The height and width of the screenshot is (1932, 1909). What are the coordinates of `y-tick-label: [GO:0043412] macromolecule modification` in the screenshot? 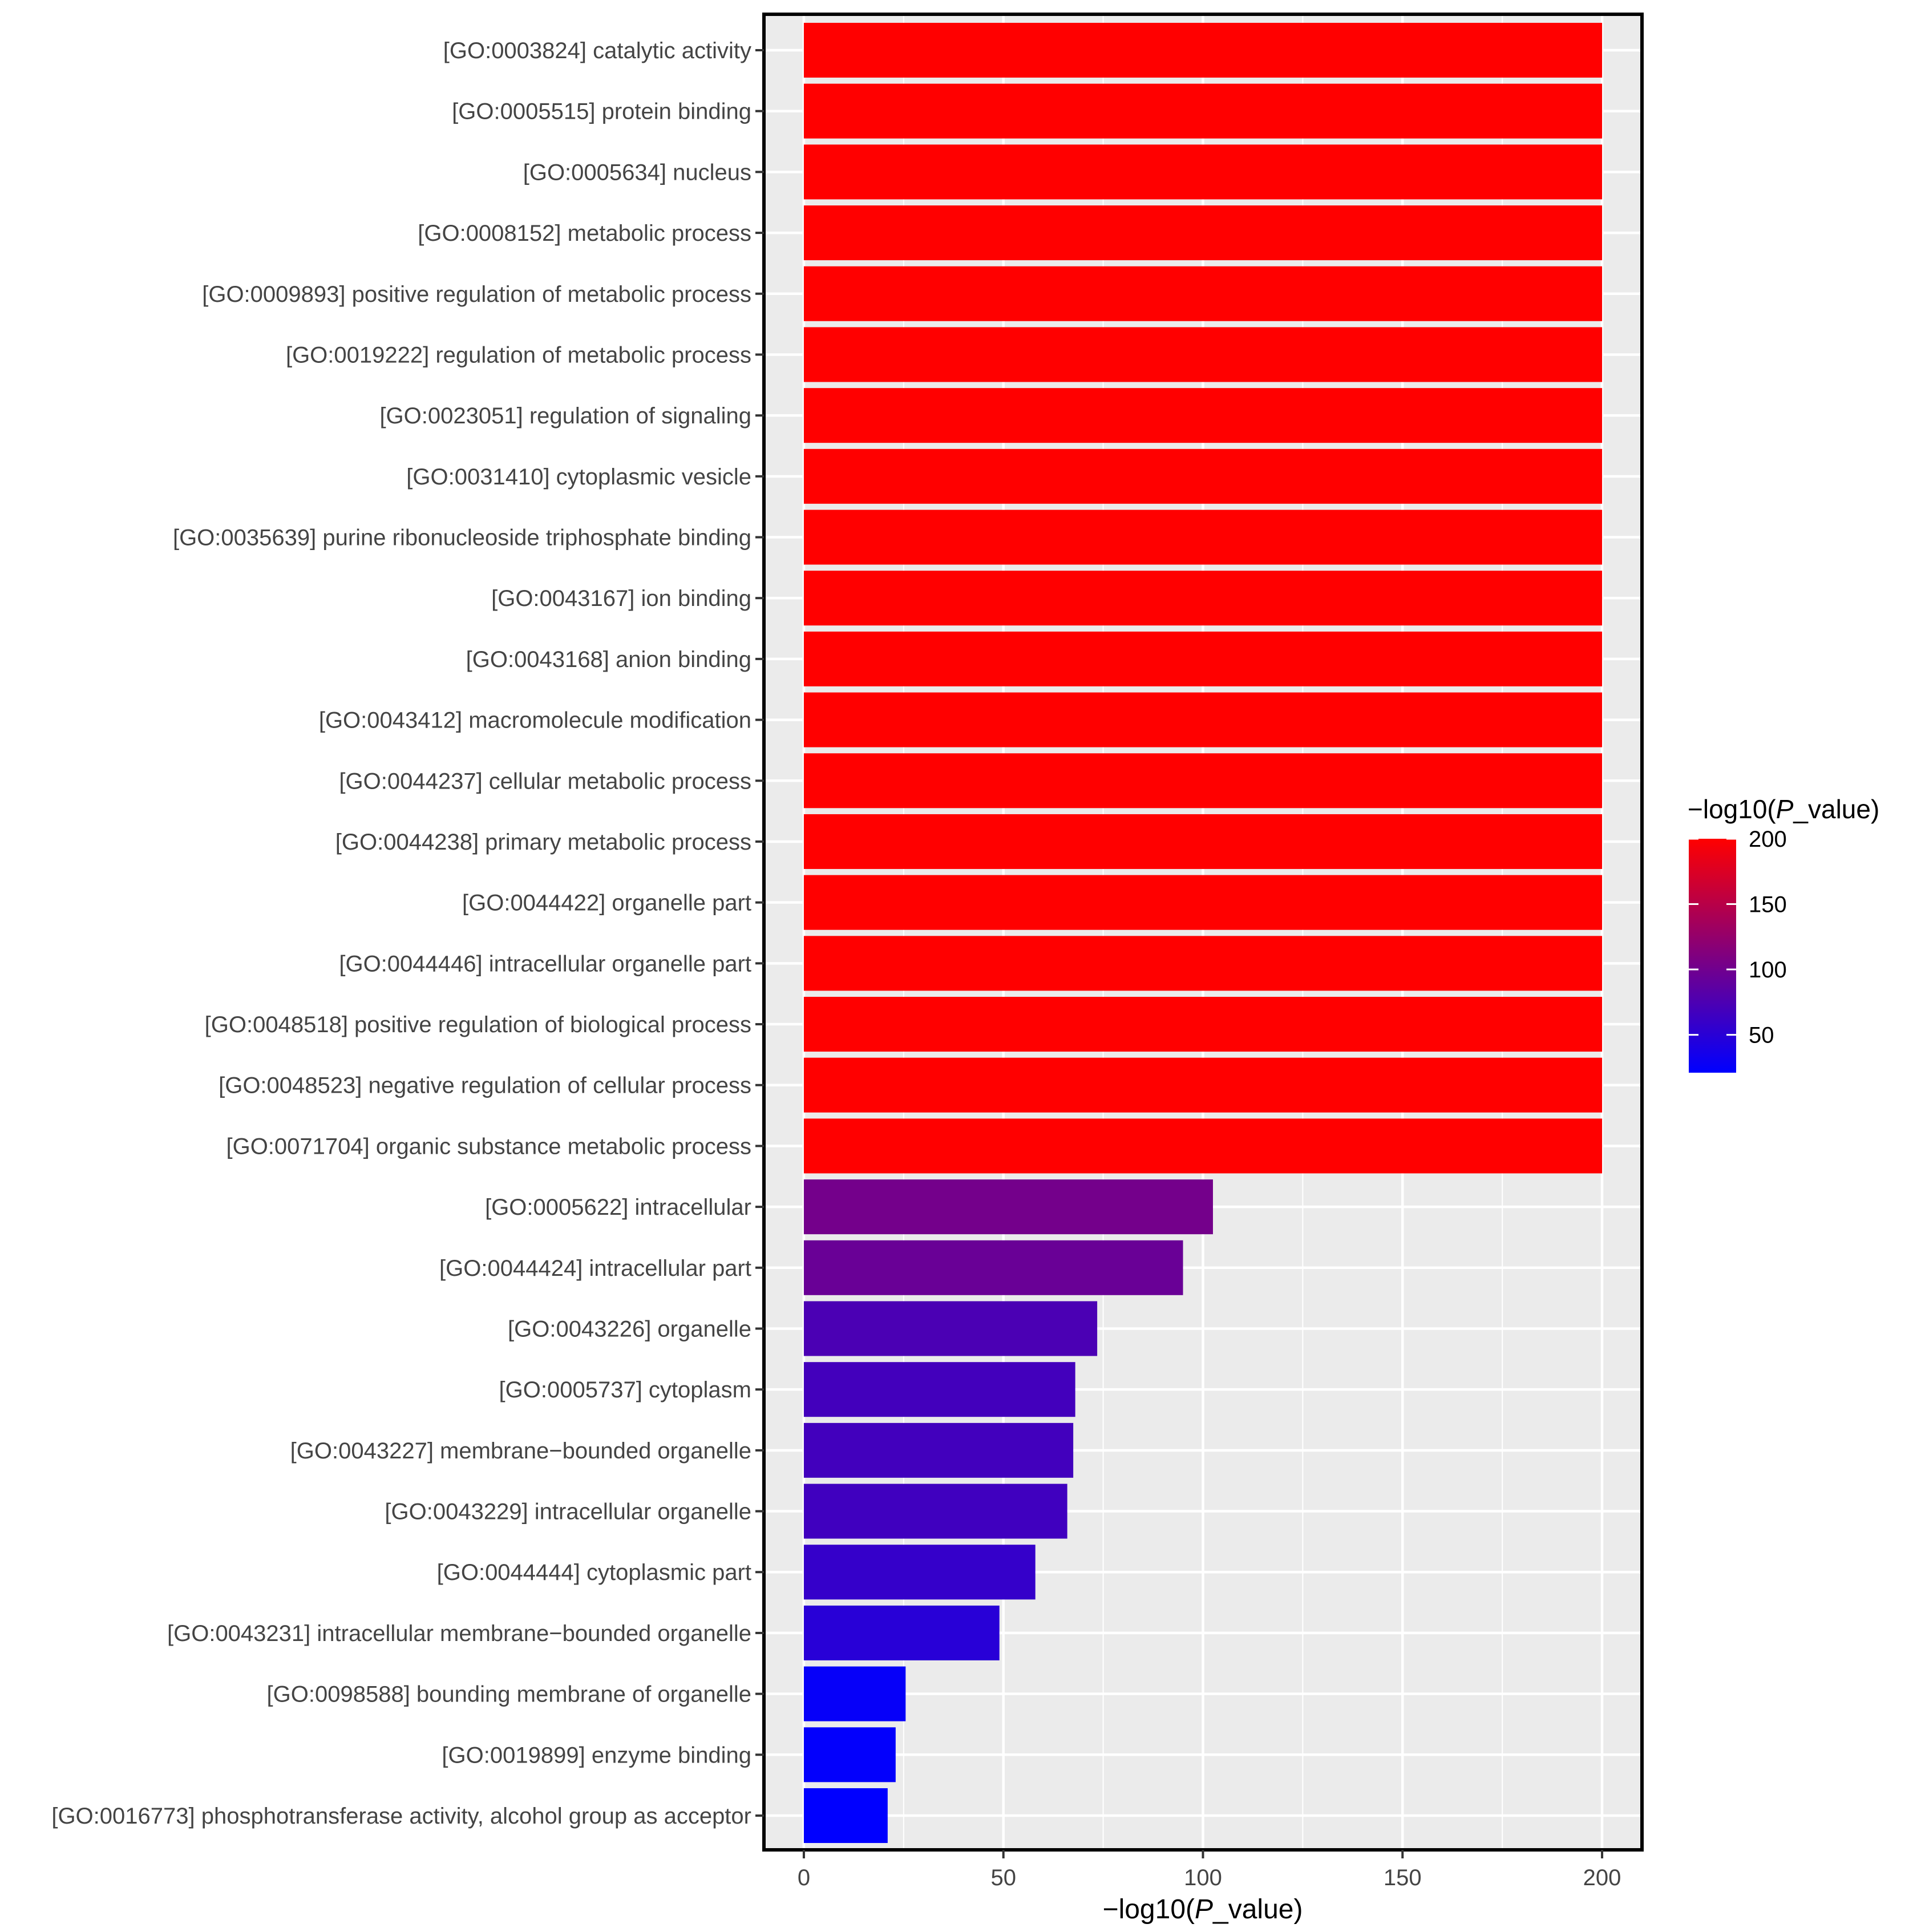 It's located at (535, 720).